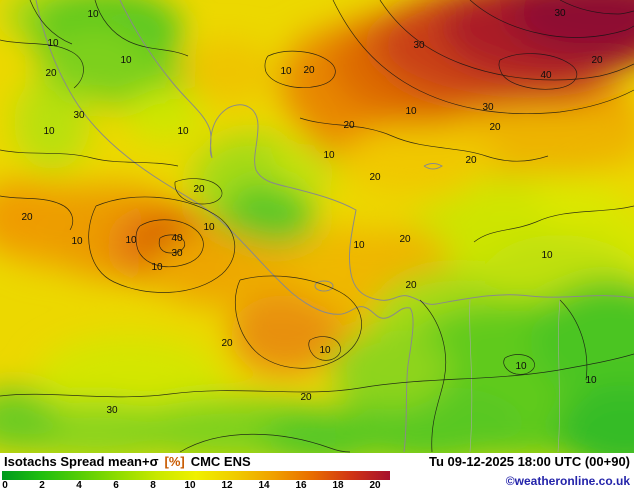 The height and width of the screenshot is (490, 634). What do you see at coordinates (227, 485) in the screenshot?
I see `legend-tick: 12` at bounding box center [227, 485].